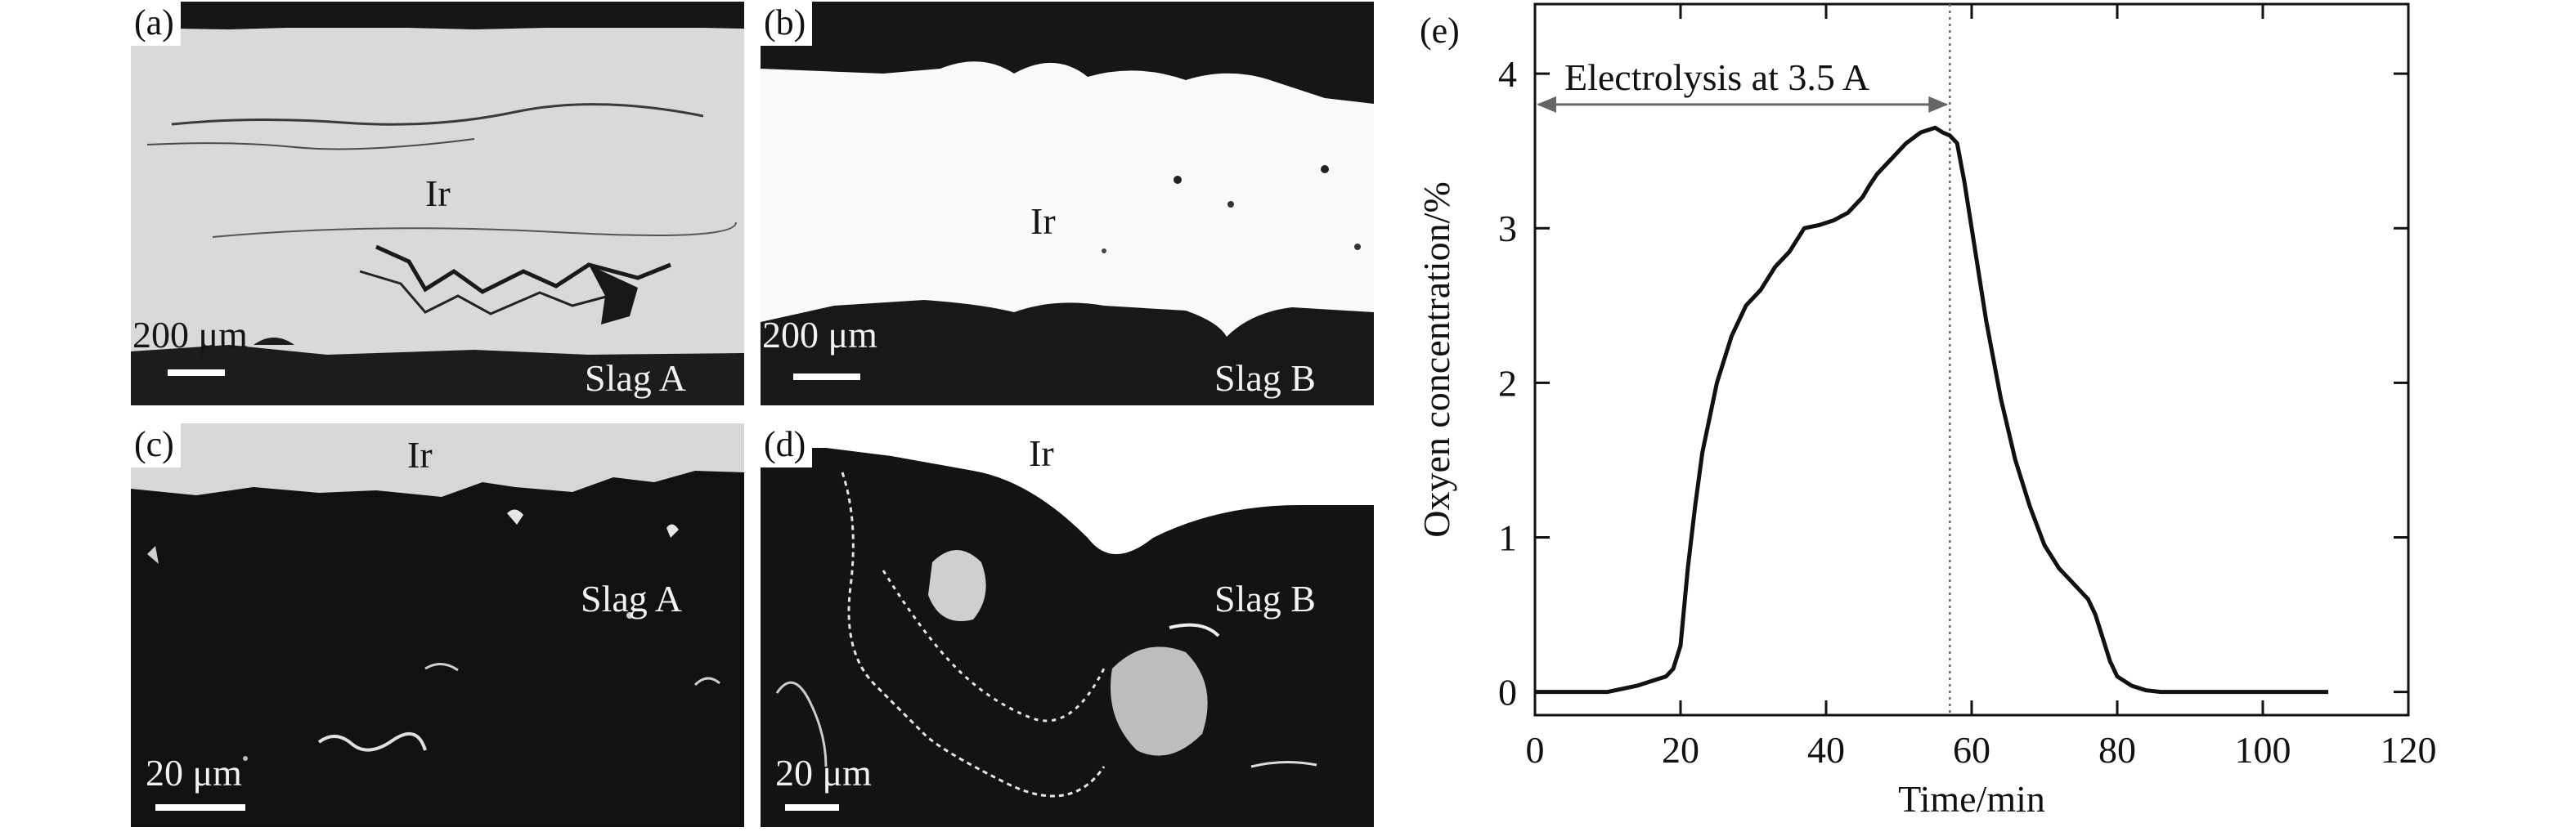 The height and width of the screenshot is (832, 2576). Describe the element at coordinates (787, 445) in the screenshot. I see `panel-label: (d)` at that location.